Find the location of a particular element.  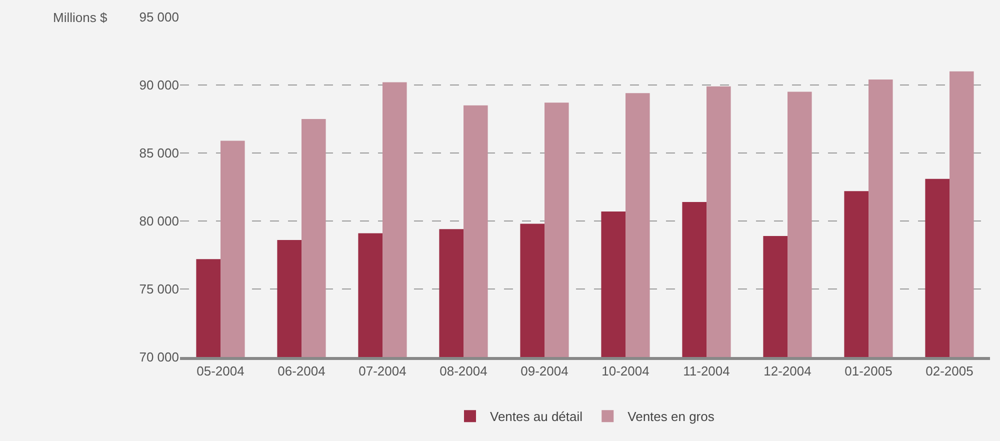

y-tick-label: 85 000 is located at coordinates (159, 153).